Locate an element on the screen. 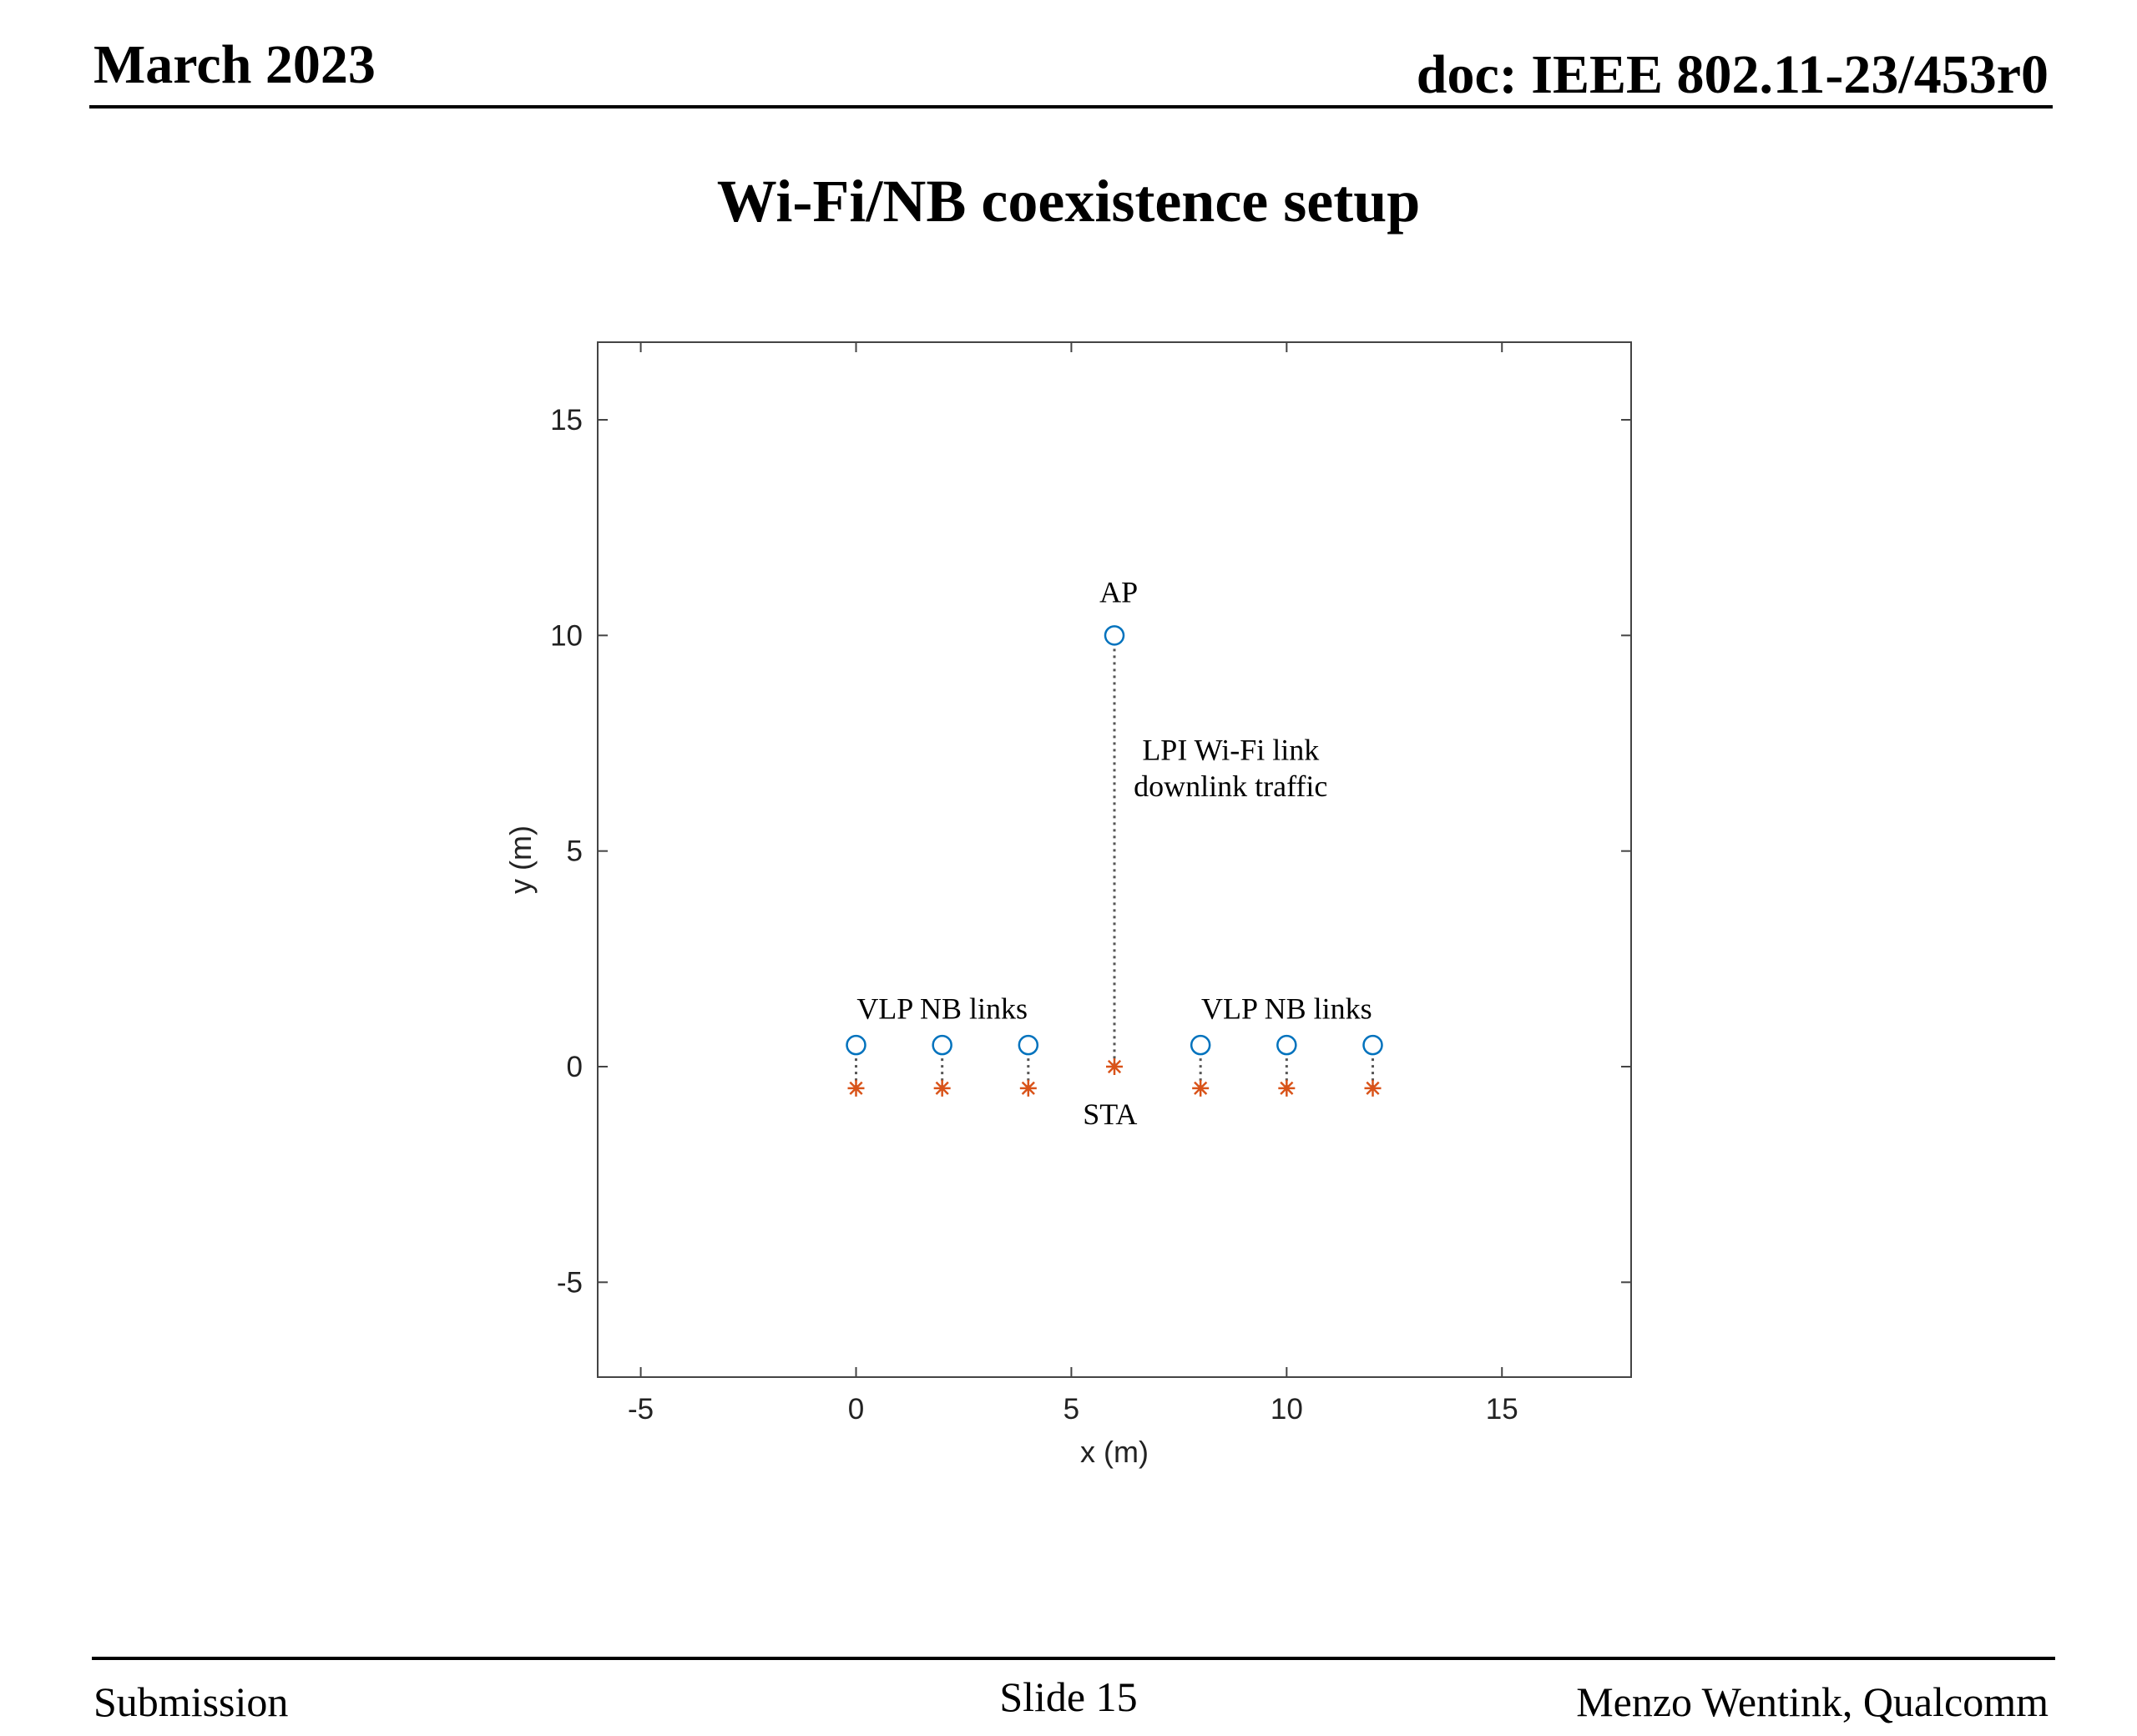  x-tick-label: 15 is located at coordinates (1502, 1409).